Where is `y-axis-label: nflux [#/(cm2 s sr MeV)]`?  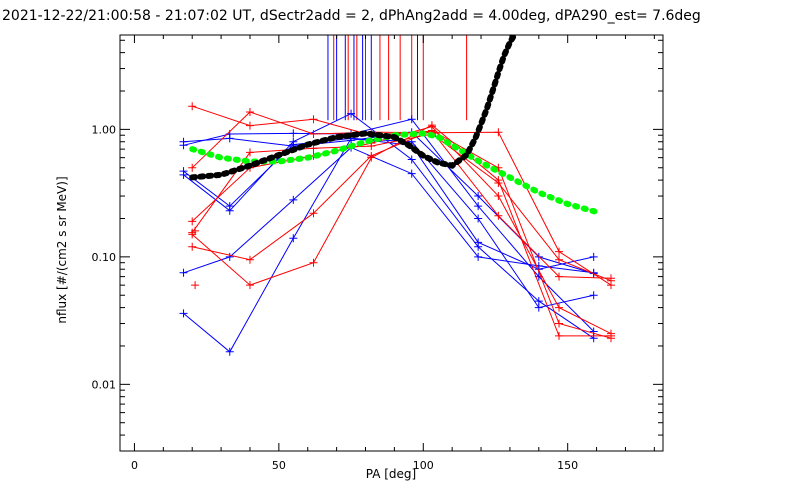 y-axis-label: nflux [#/(cm2 s sr MeV)] is located at coordinates (62, 249).